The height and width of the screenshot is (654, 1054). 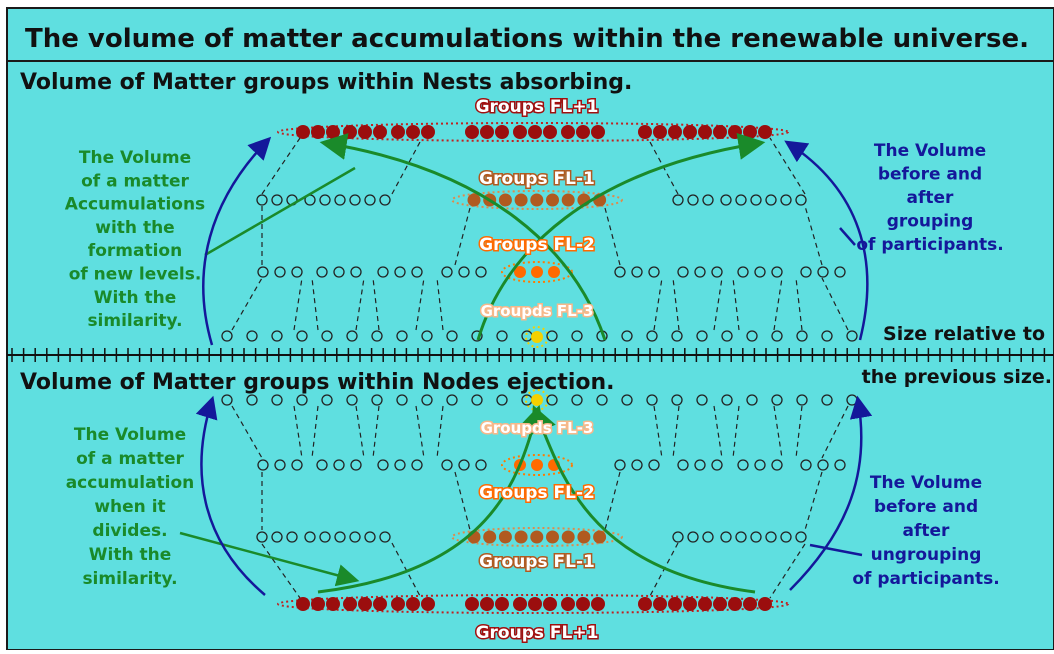 What do you see at coordinates (537, 633) in the screenshot?
I see `label-fl-plus1-bottom: Groups FL+1` at bounding box center [537, 633].